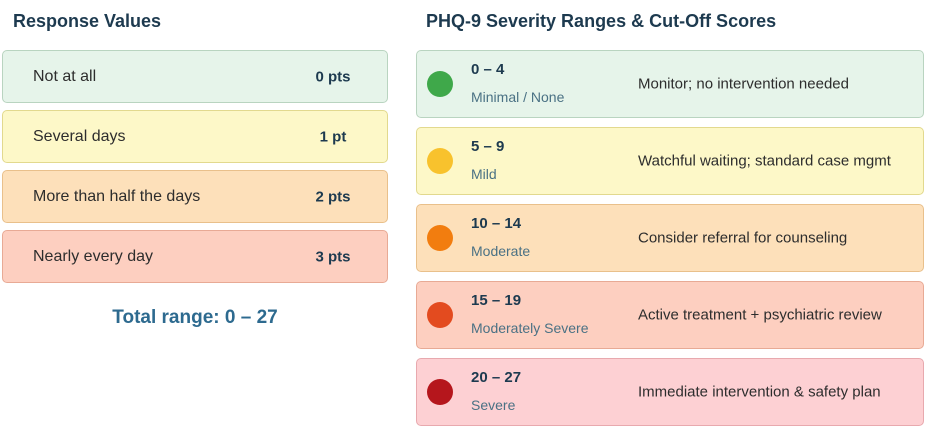  I want to click on response-points: 3 pts, so click(333, 256).